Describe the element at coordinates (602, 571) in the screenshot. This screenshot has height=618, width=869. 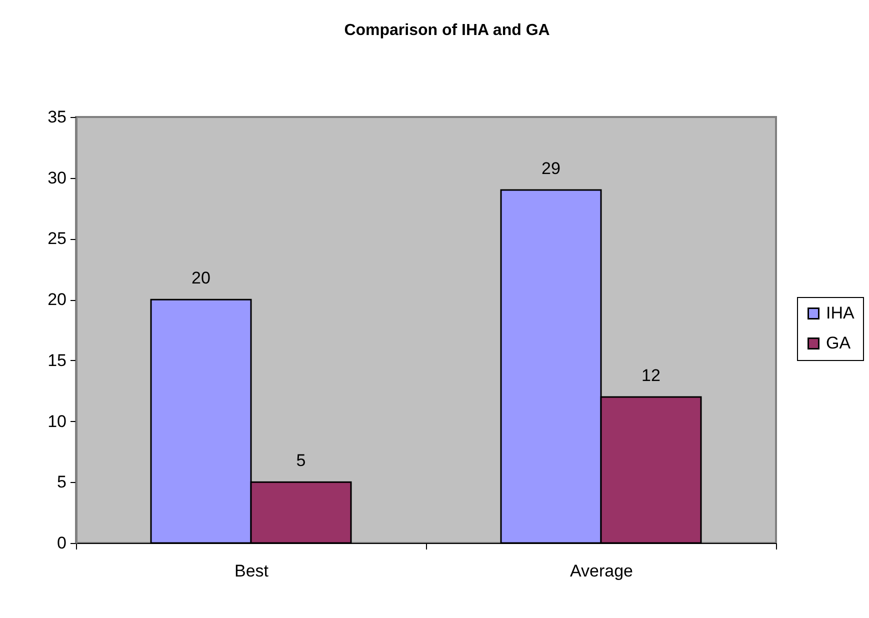
I see `x-tick-label: Average` at that location.